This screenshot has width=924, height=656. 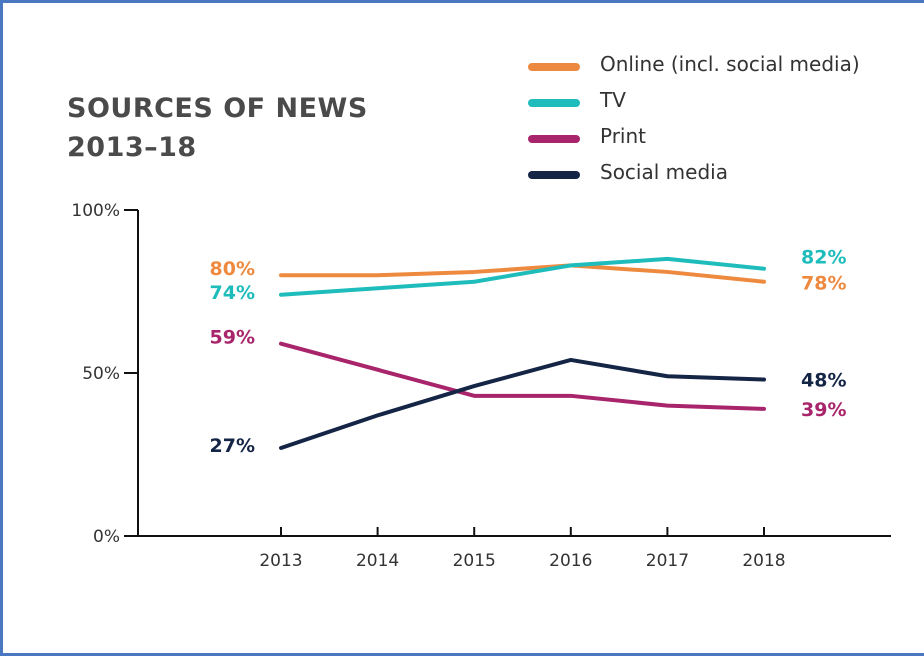 I want to click on x-tick-label-2016: 2016, so click(x=570, y=561).